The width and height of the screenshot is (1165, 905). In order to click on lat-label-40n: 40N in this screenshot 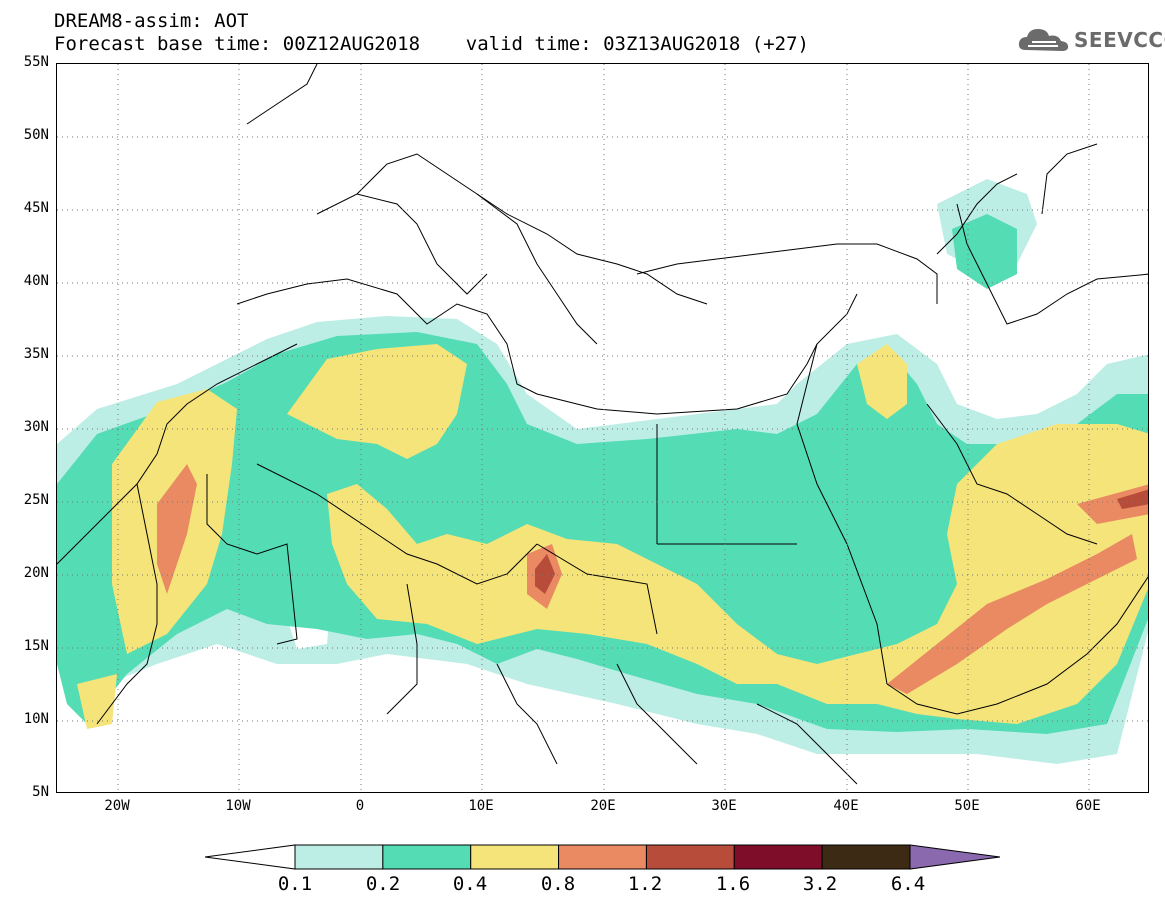, I will do `click(36, 281)`.